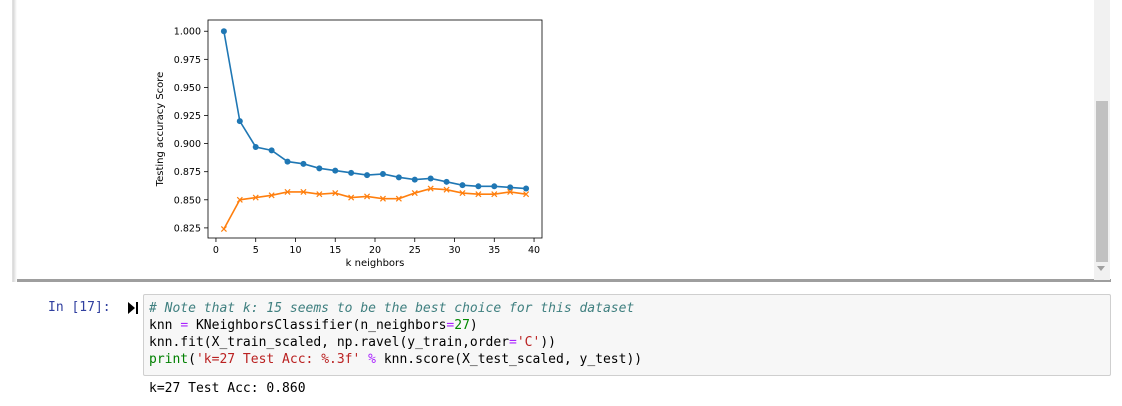 This screenshot has width=1122, height=406. I want to click on cell-prompt: In [17]:, so click(79, 307).